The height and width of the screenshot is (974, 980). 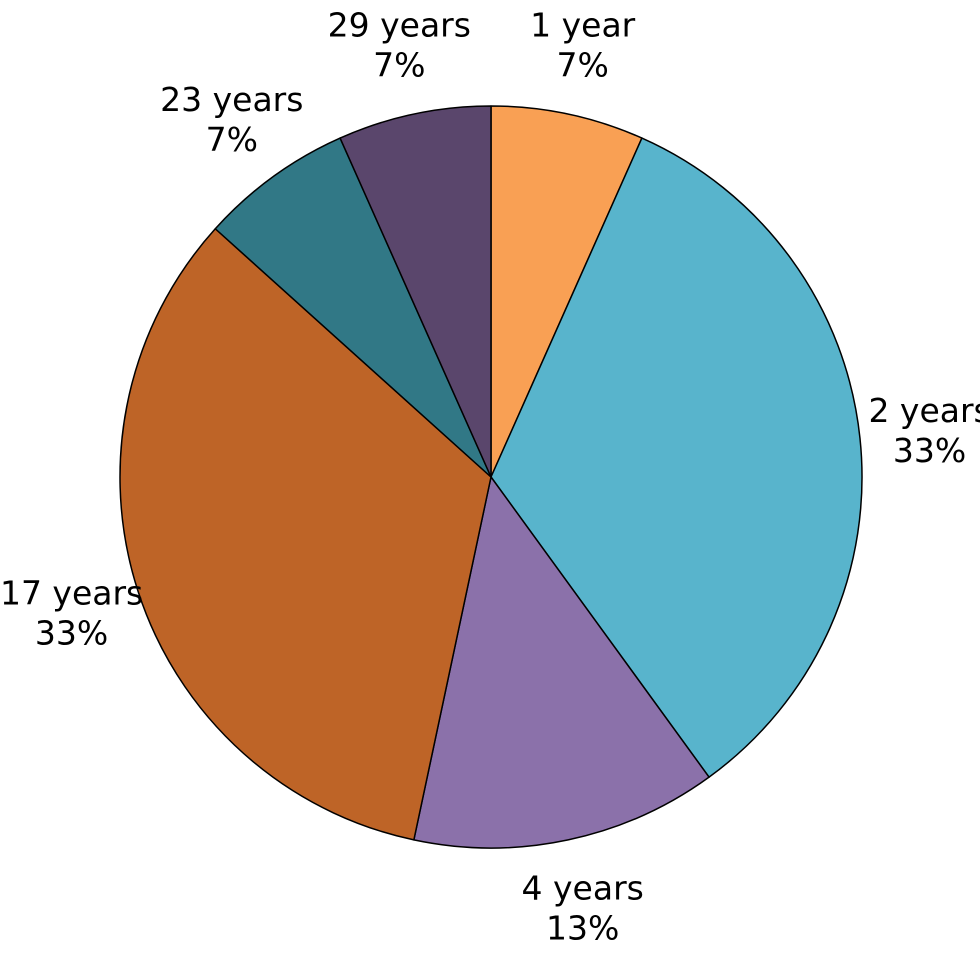 I want to click on slice-label-17-years: 17 years, so click(x=71, y=592).